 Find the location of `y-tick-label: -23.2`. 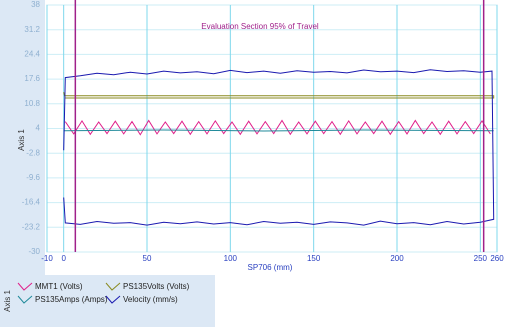

y-tick-label: -23.2 is located at coordinates (31, 226).